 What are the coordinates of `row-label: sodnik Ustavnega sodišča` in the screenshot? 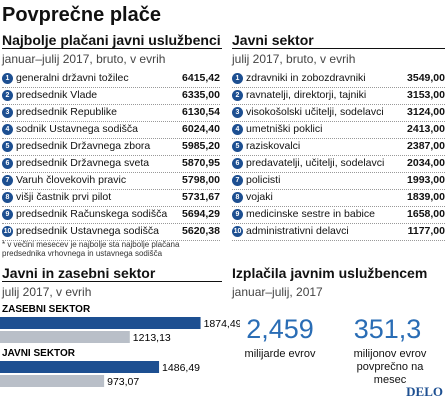 It's located at (77, 129).